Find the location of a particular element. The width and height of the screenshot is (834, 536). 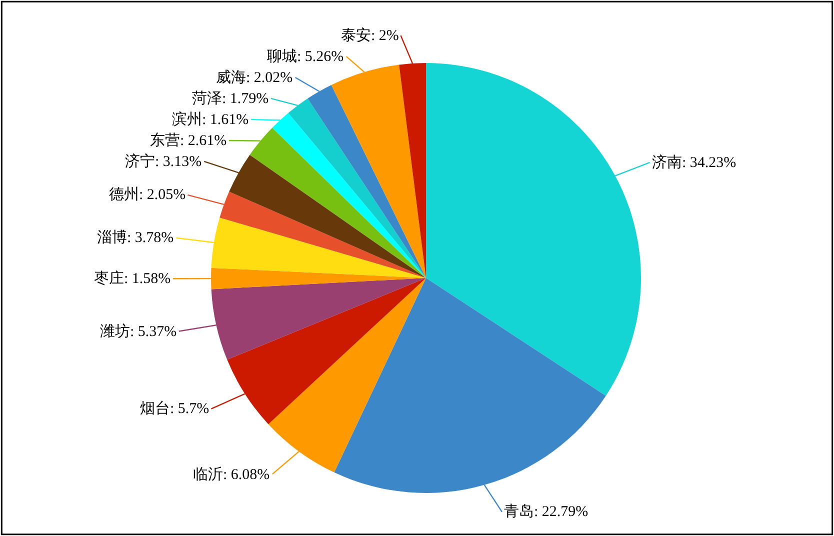

slice-label: 东营: 2.61% is located at coordinates (188, 140).